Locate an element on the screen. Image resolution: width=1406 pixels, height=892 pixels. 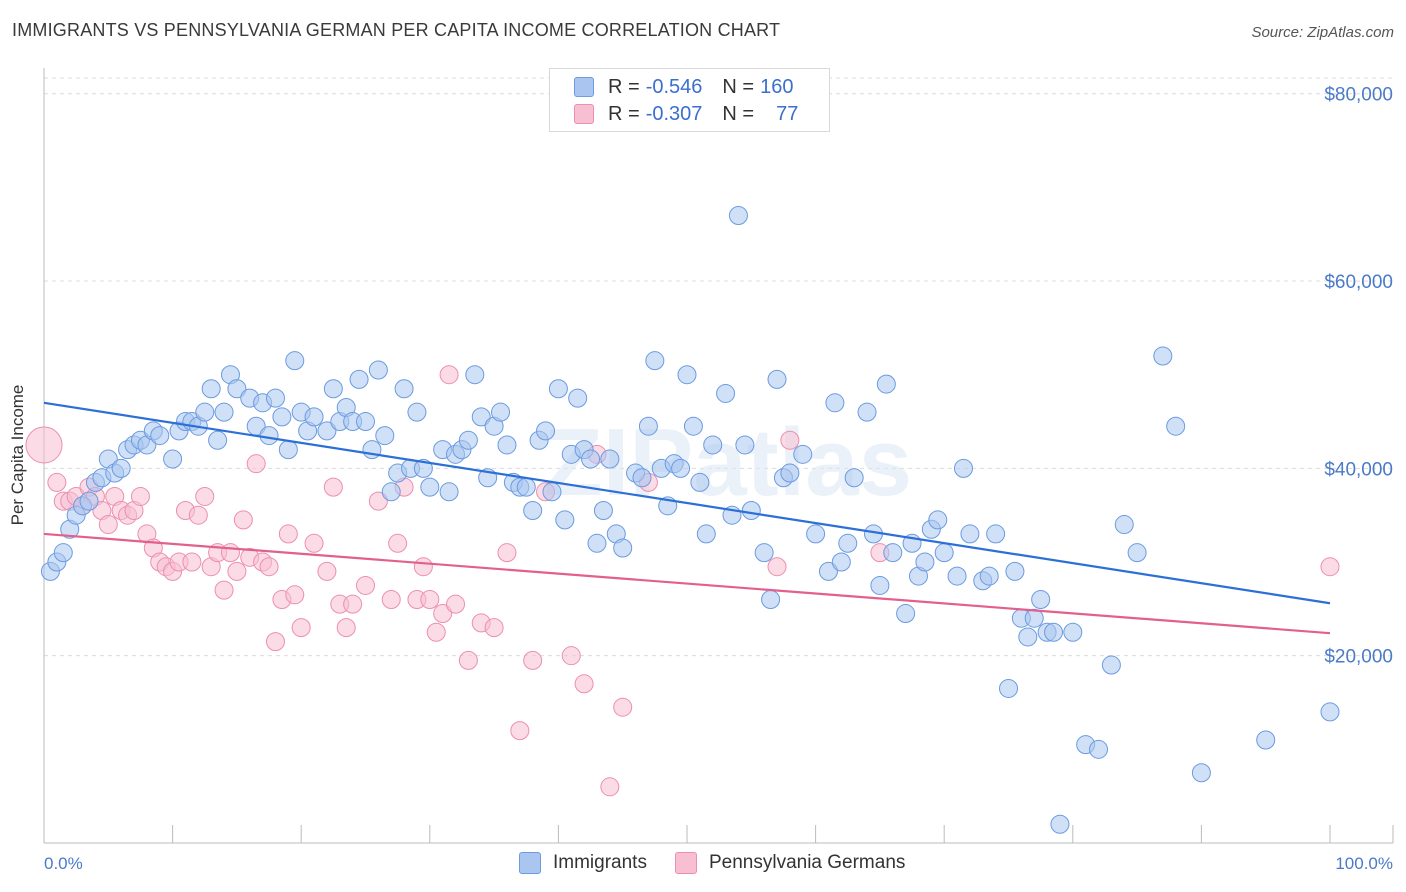
legend-row-penn: R = -0.307 N = 77 is located at coordinates (686, 114).